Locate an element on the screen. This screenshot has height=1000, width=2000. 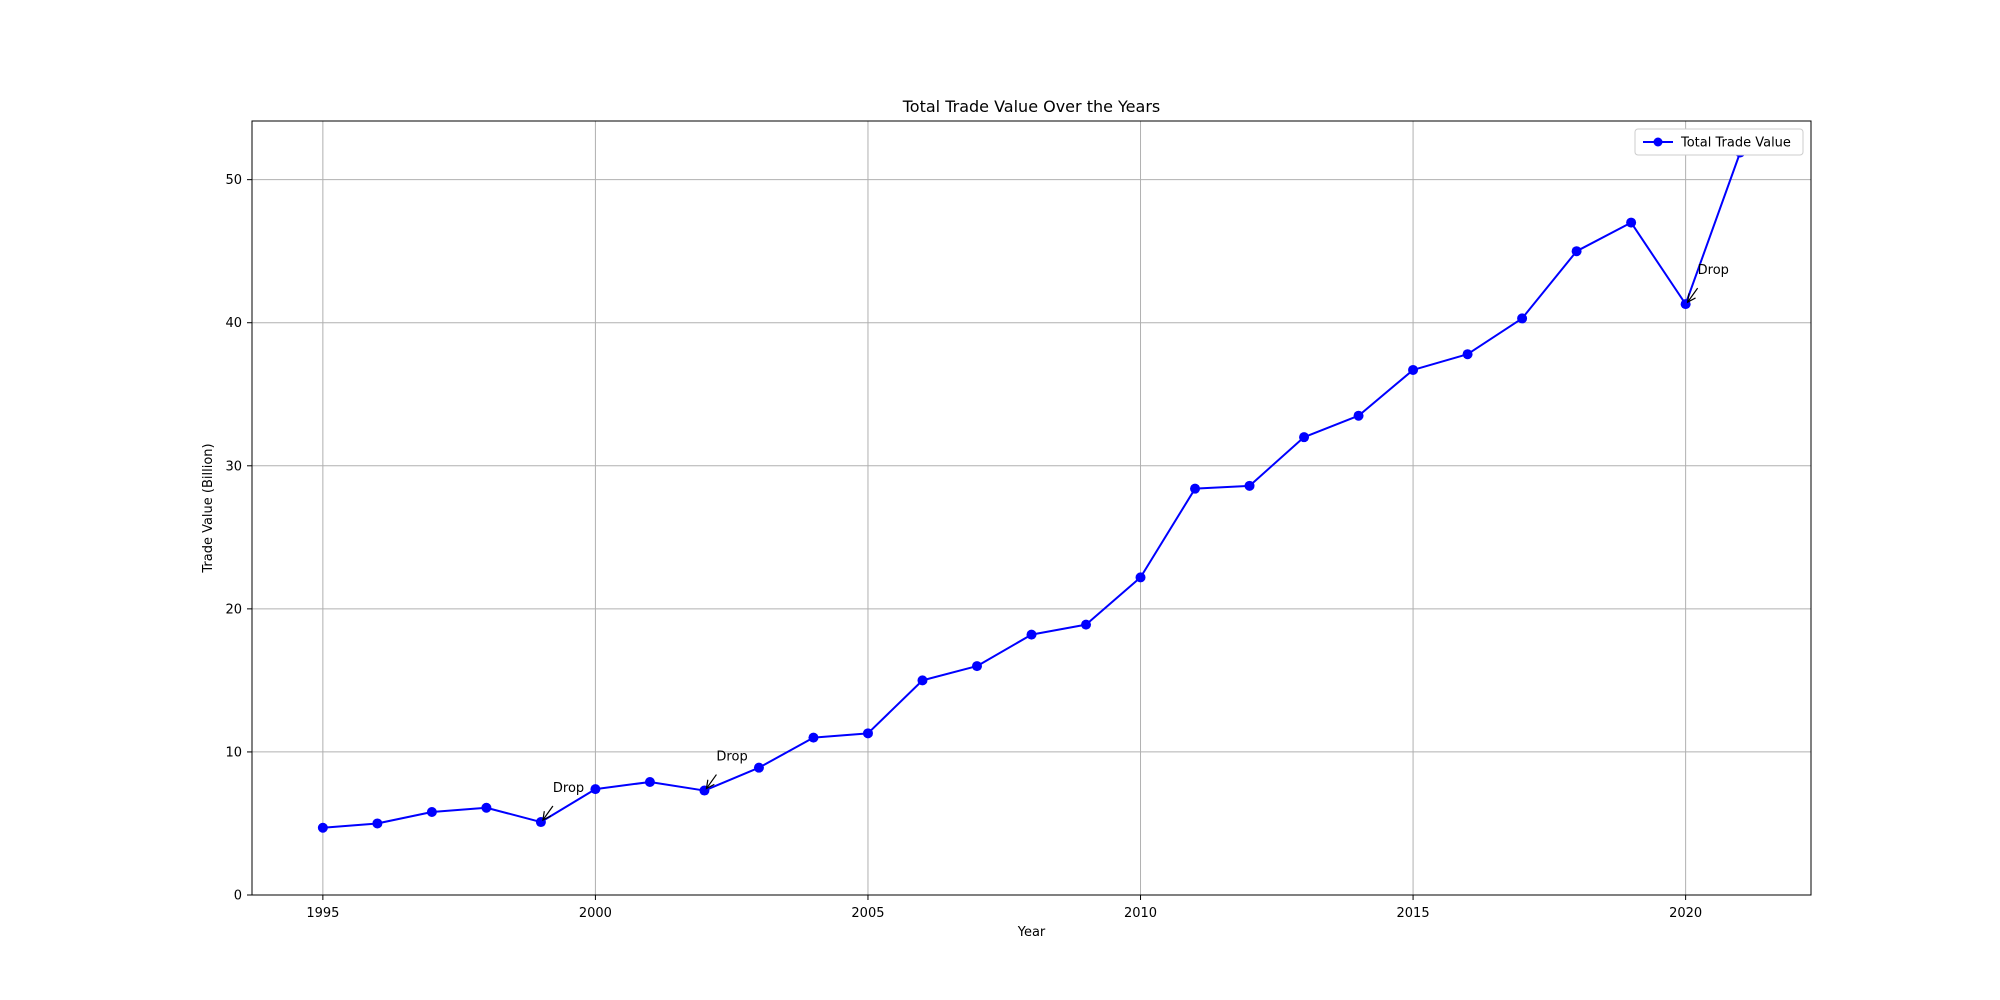
x-axis-label: Year is located at coordinates (1031, 932).